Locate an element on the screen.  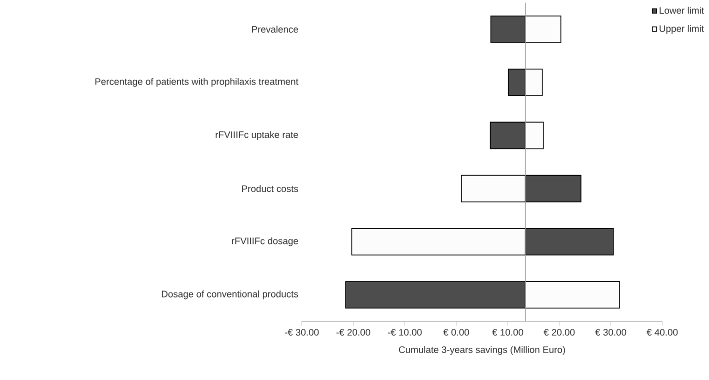
x-tick-label: € 40.00 is located at coordinates (662, 332).